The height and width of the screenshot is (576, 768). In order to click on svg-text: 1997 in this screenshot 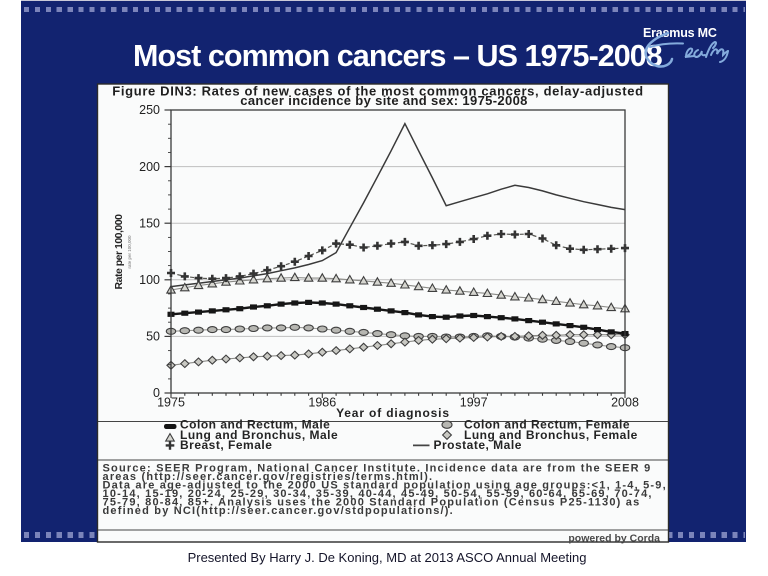, I will do `click(474, 403)`.